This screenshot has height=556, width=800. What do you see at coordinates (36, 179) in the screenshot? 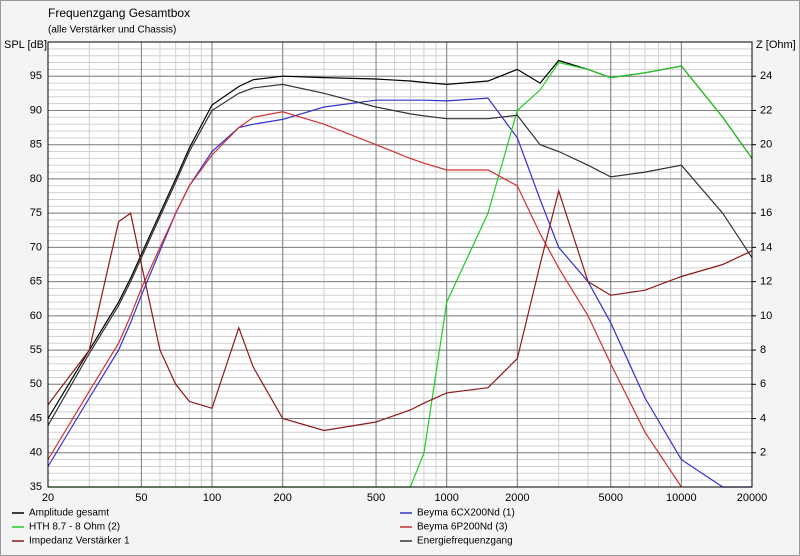
I see `y-tick-label: 80` at bounding box center [36, 179].